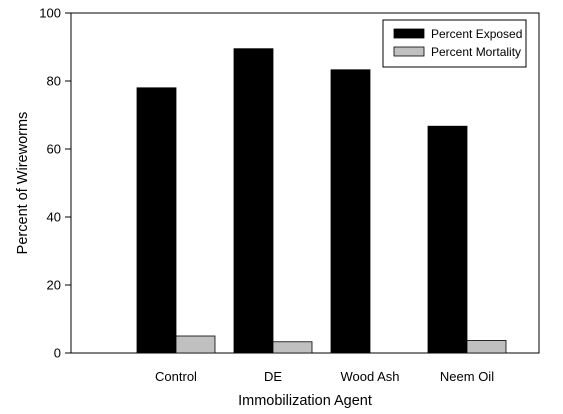  I want to click on x-tick-label: Control, so click(176, 376).